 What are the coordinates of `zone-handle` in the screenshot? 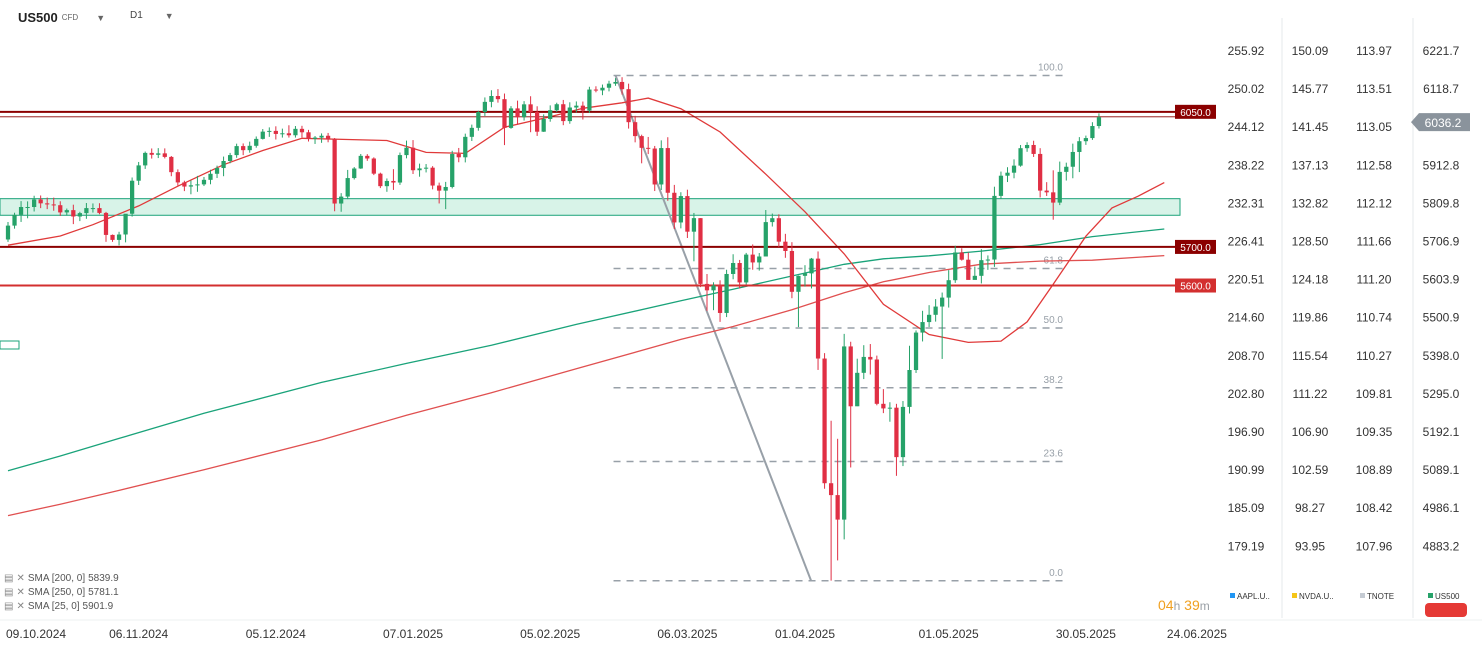 It's located at (10, 345).